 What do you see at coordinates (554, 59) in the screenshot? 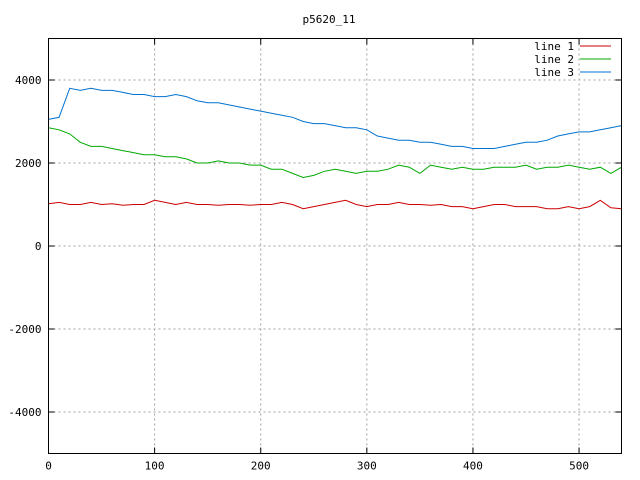
I see `legend-label-2: line 2` at bounding box center [554, 59].